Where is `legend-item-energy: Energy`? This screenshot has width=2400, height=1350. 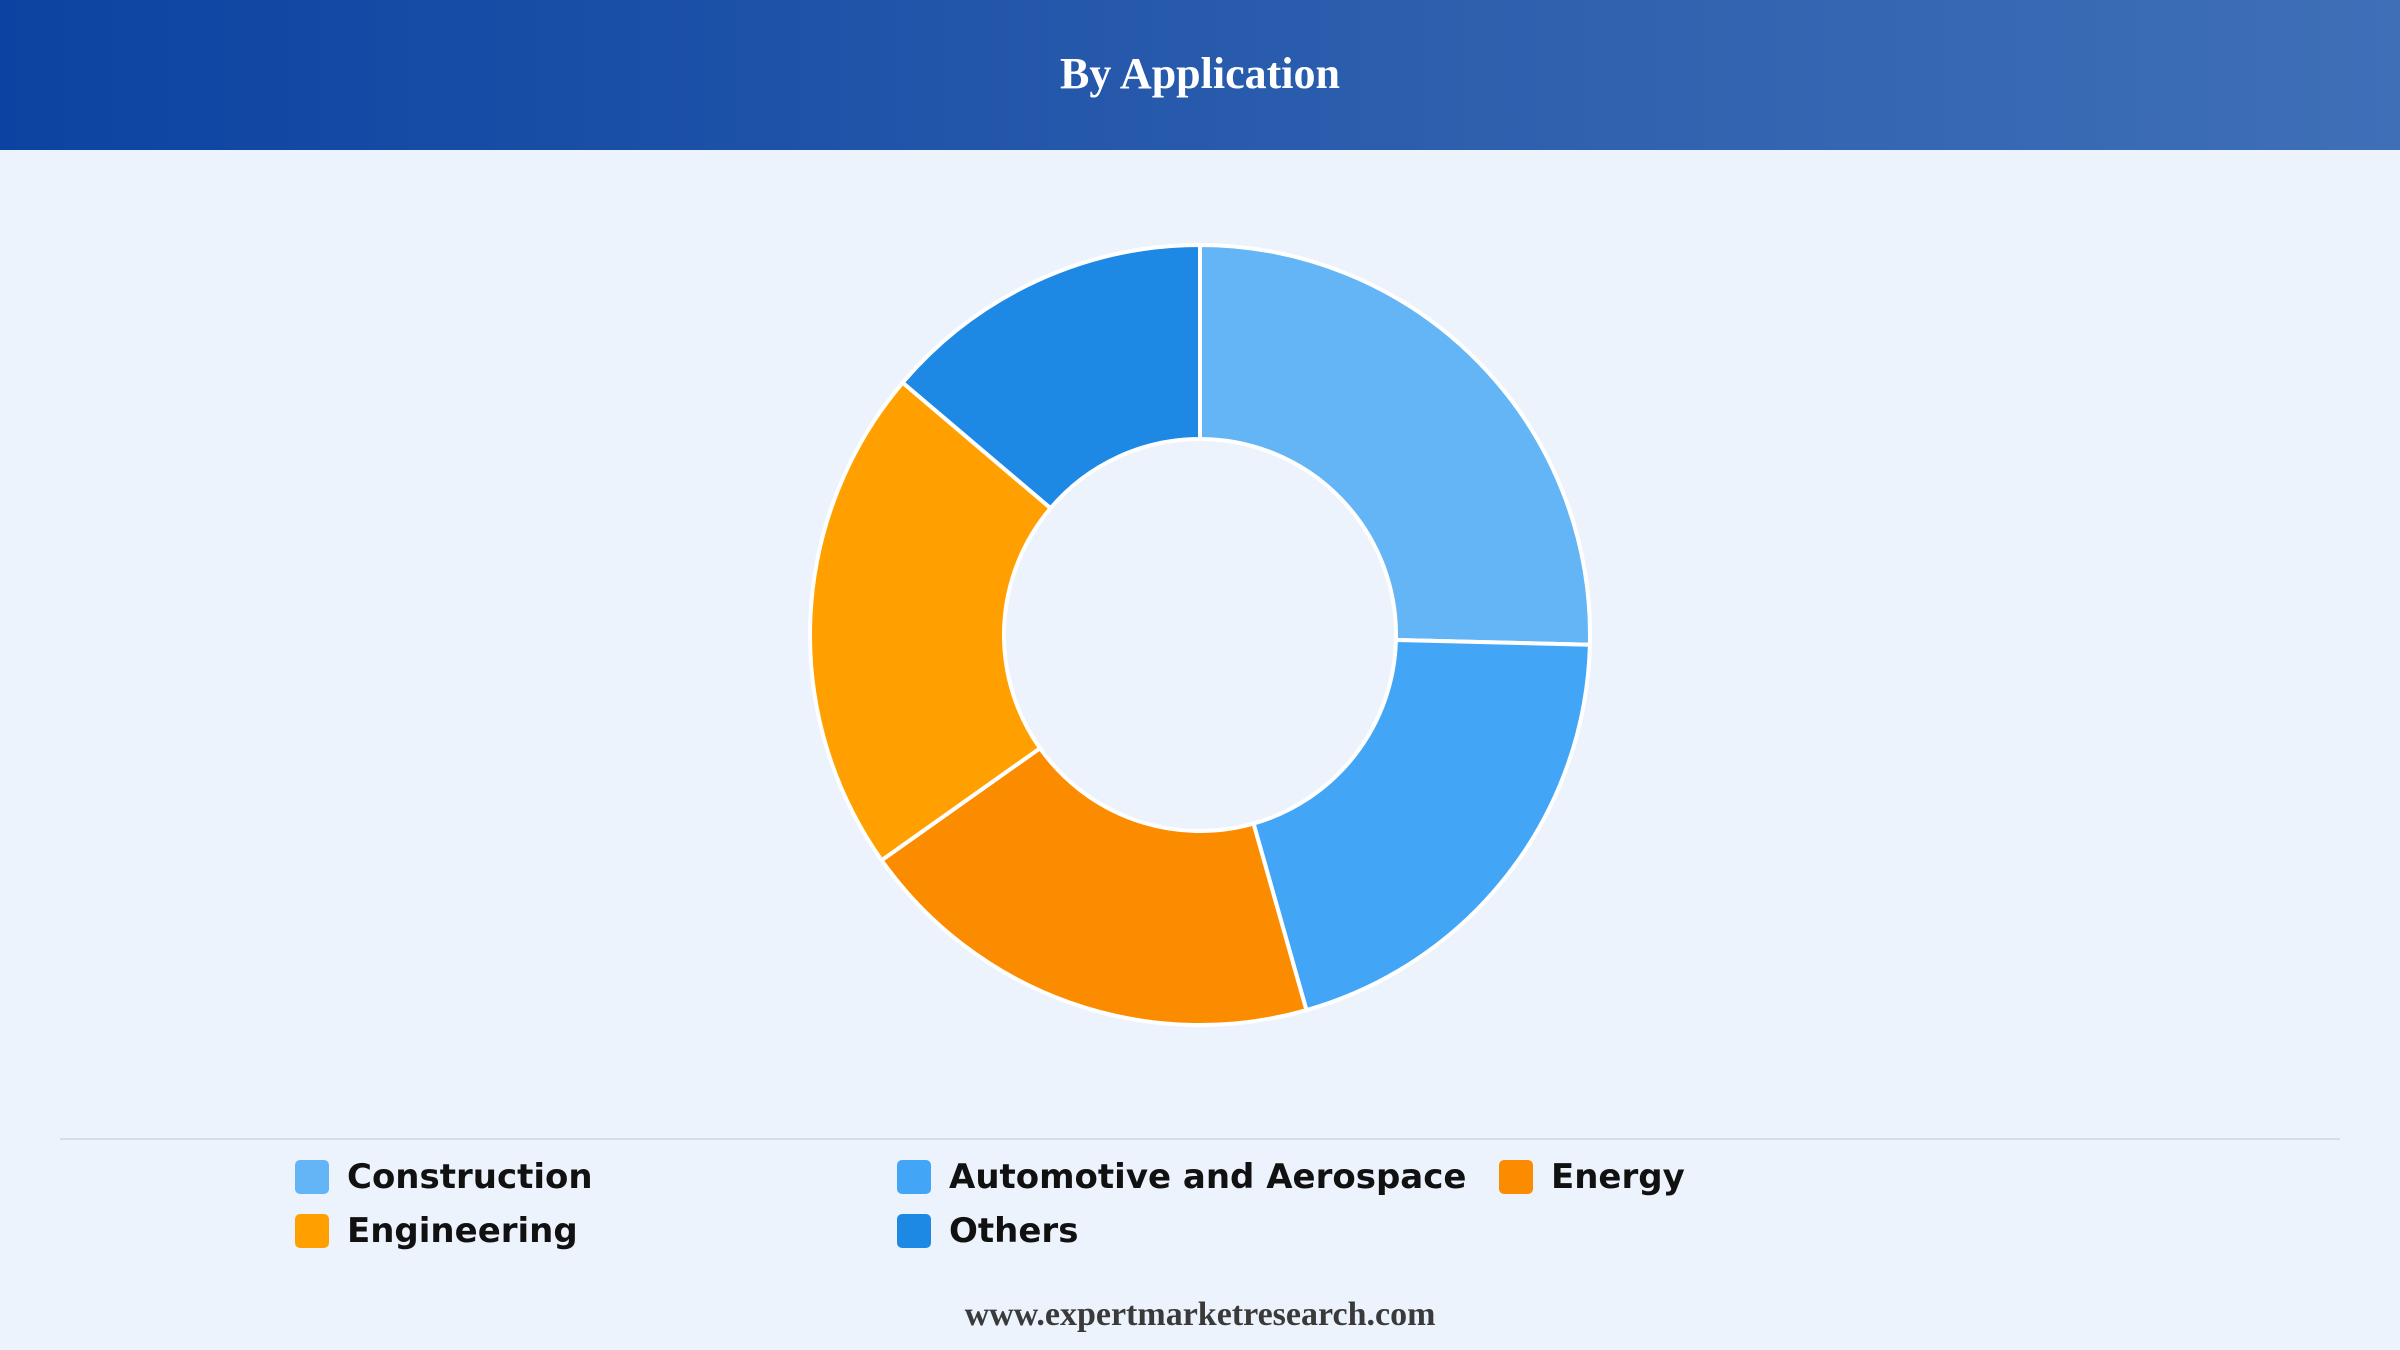 legend-item-energy: Energy is located at coordinates (1592, 1177).